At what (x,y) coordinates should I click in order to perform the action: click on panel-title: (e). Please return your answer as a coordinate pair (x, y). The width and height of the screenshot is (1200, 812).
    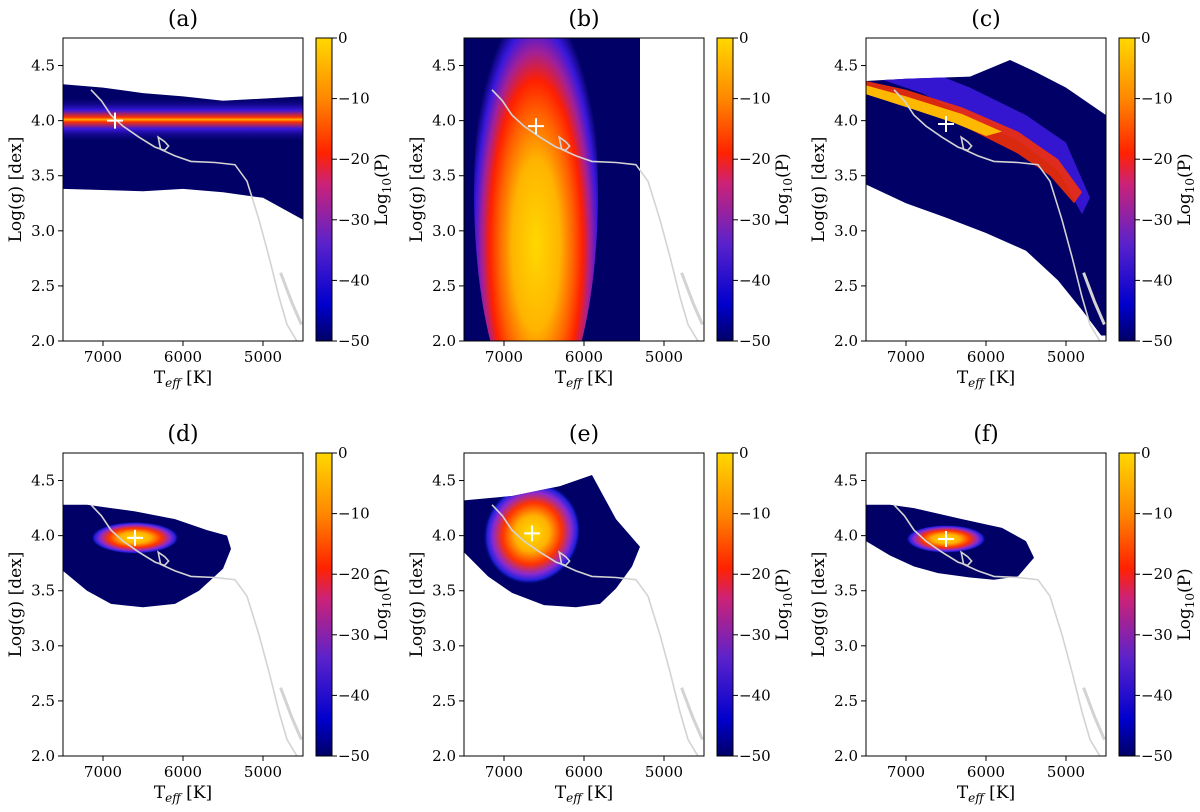
    Looking at the image, I should click on (584, 434).